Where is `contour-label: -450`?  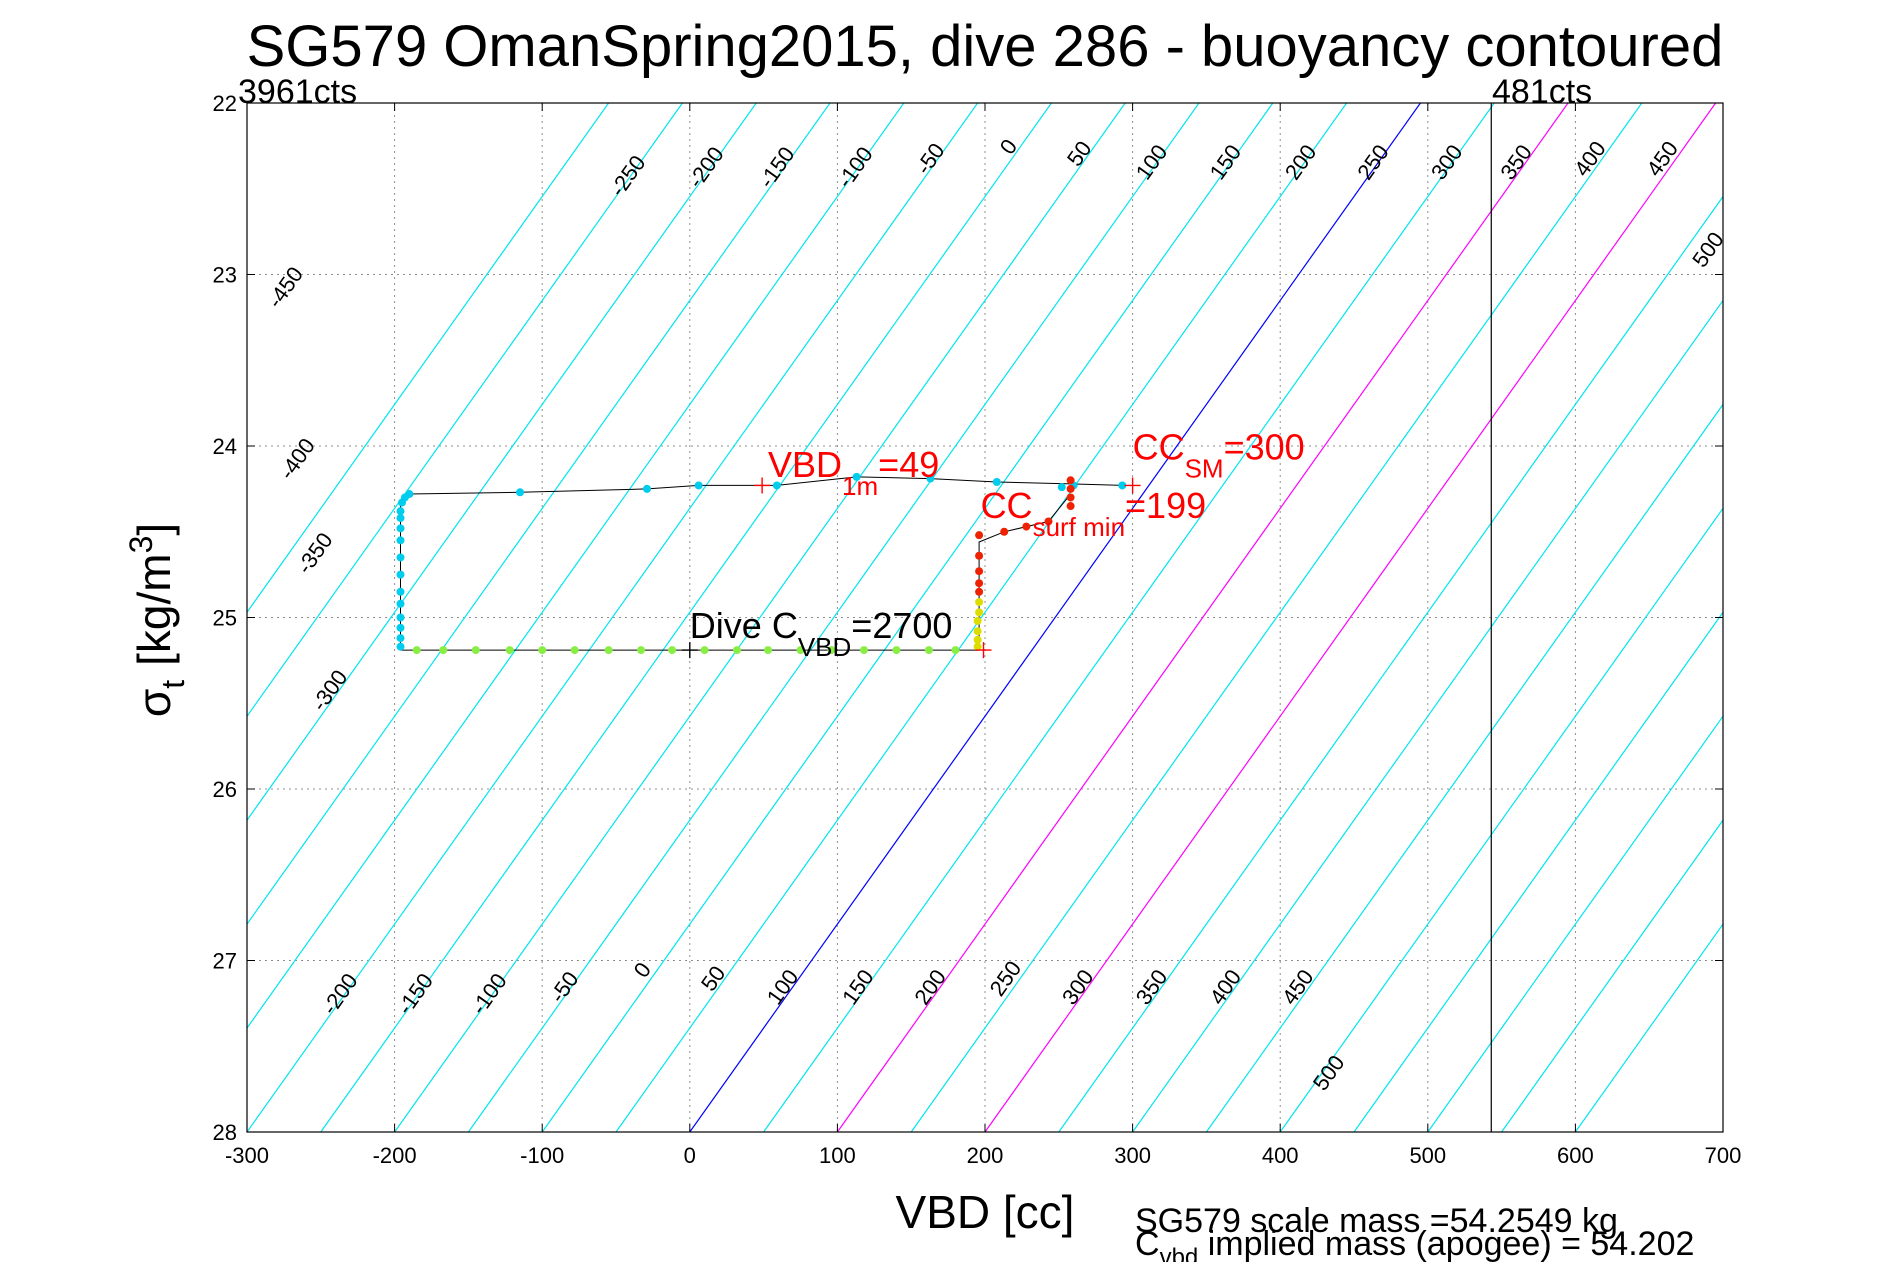 contour-label: -450 is located at coordinates (285, 287).